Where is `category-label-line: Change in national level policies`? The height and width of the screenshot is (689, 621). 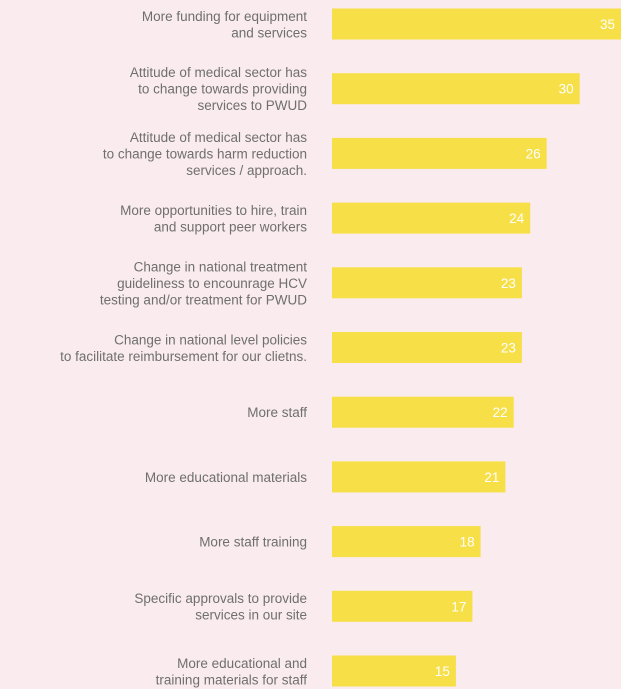 category-label-line: Change in national level policies is located at coordinates (210, 339).